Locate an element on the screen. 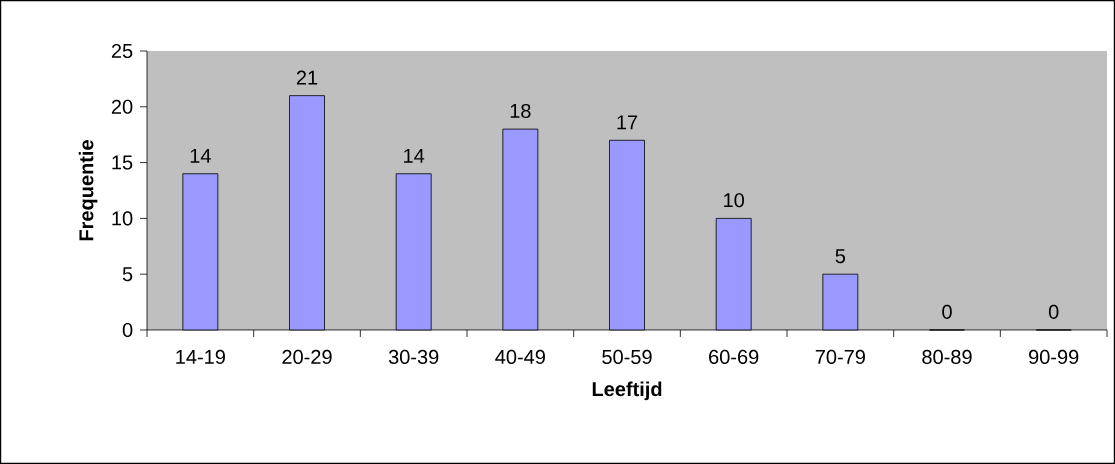  data-label: 17 is located at coordinates (627, 122).